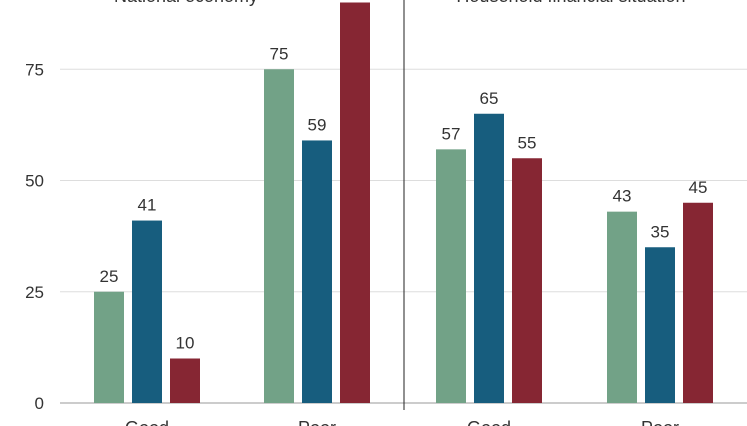 The image size is (747, 426). Describe the element at coordinates (185, 343) in the screenshot. I see `data-label: 10` at that location.